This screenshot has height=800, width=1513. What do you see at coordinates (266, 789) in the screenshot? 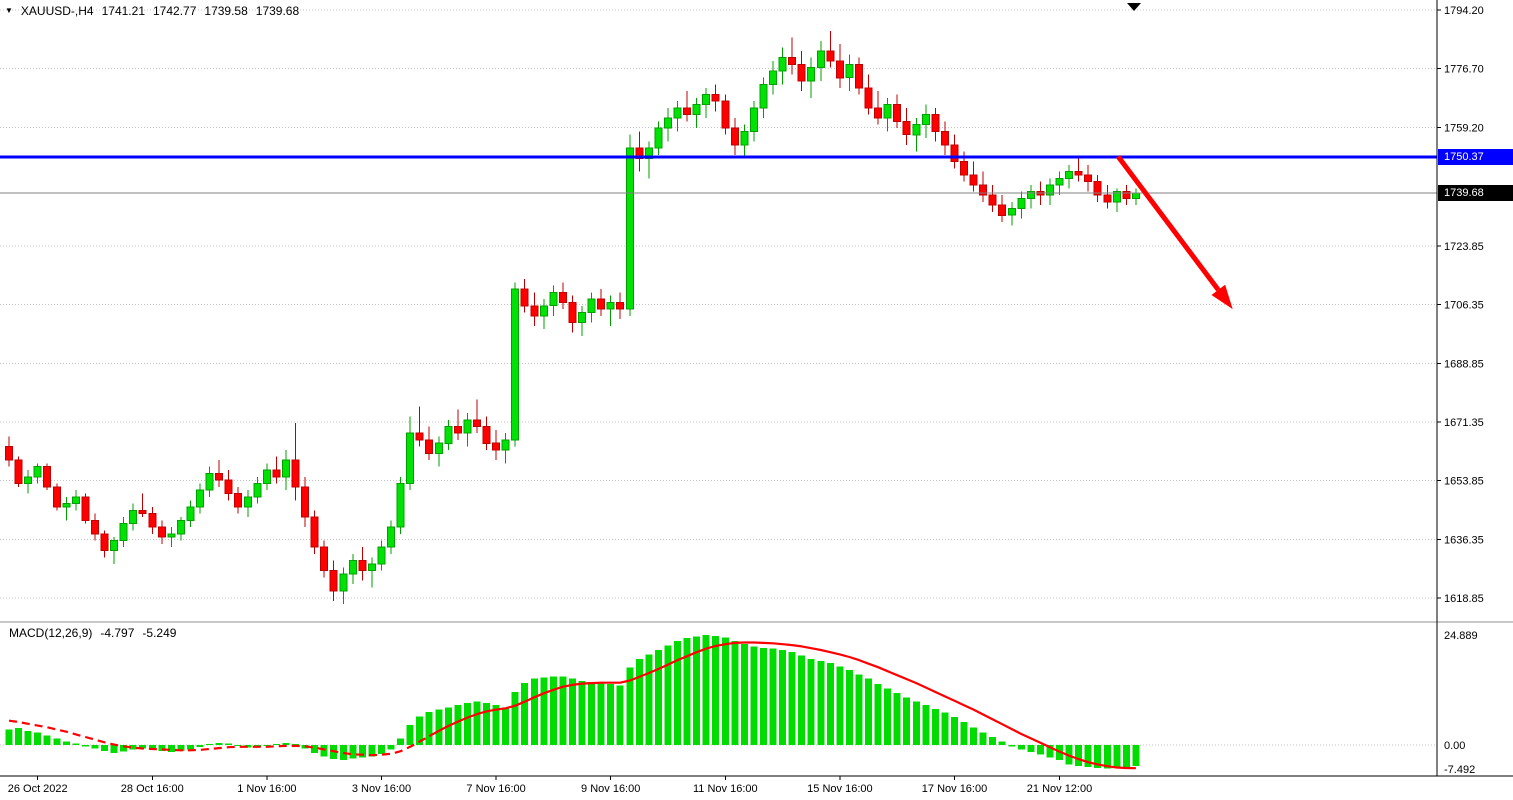
I see `time-tick-label: 1 Nov 16:00` at bounding box center [266, 789].